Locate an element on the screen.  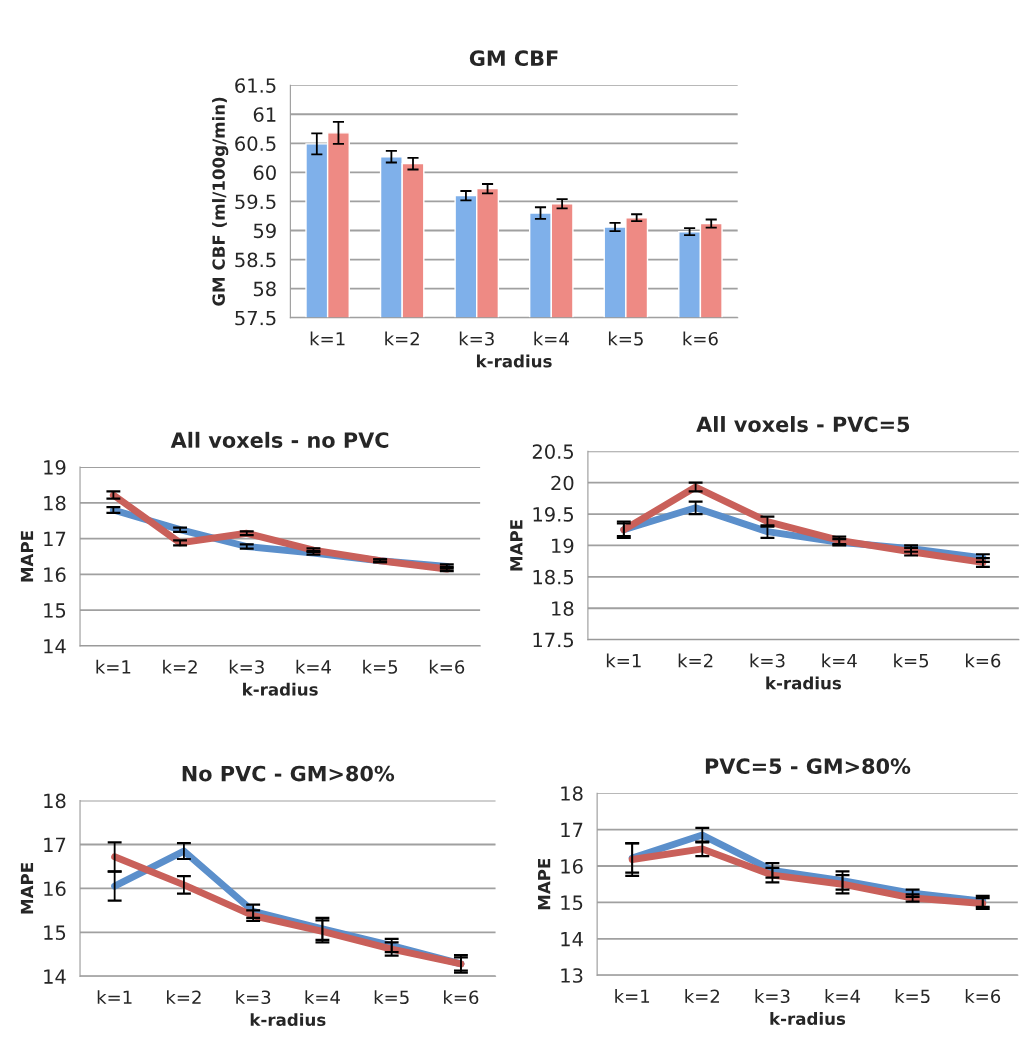
y-tick-label: 17.5 is located at coordinates (553, 640).